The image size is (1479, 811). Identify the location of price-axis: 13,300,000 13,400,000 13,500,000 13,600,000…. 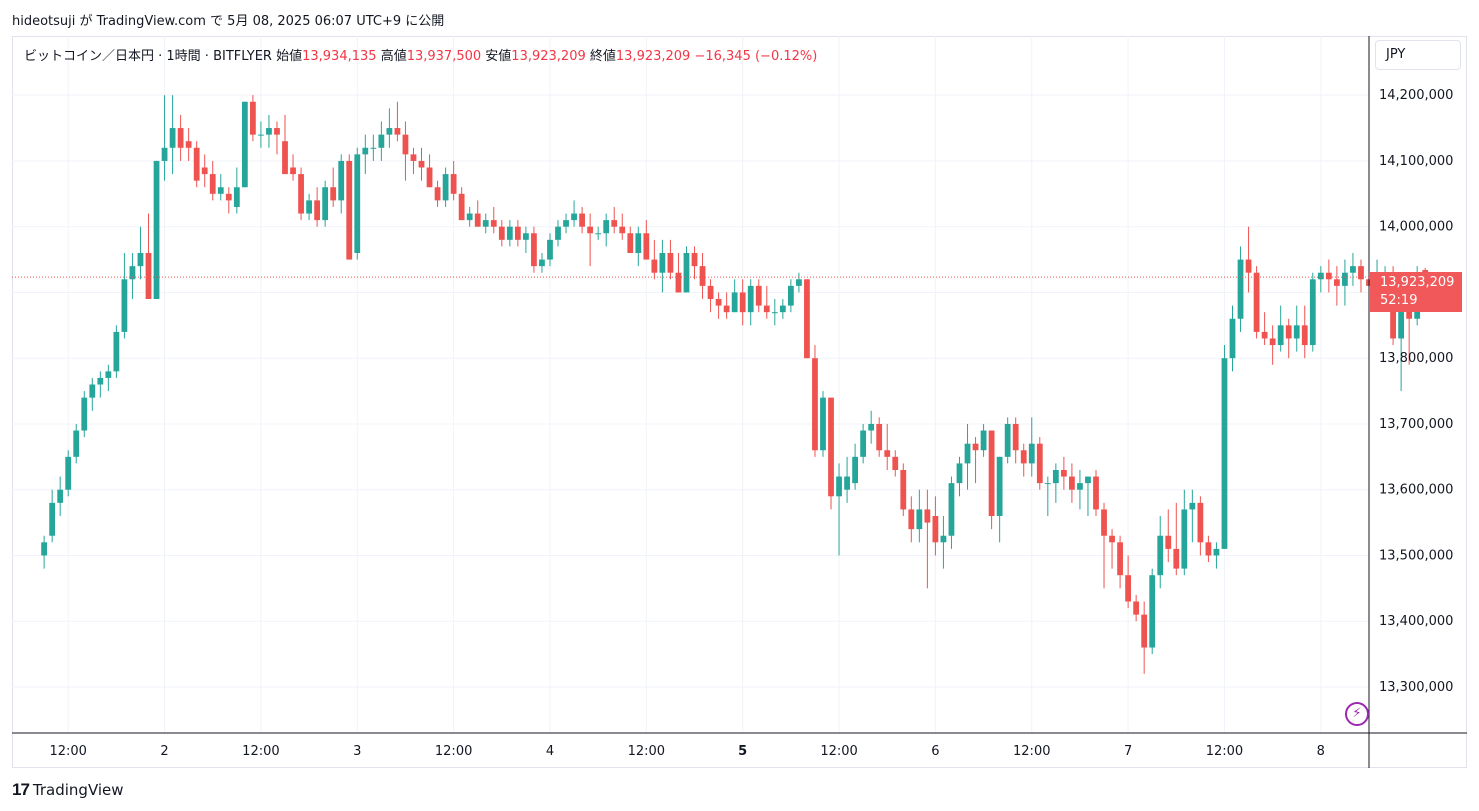
(1416, 391).